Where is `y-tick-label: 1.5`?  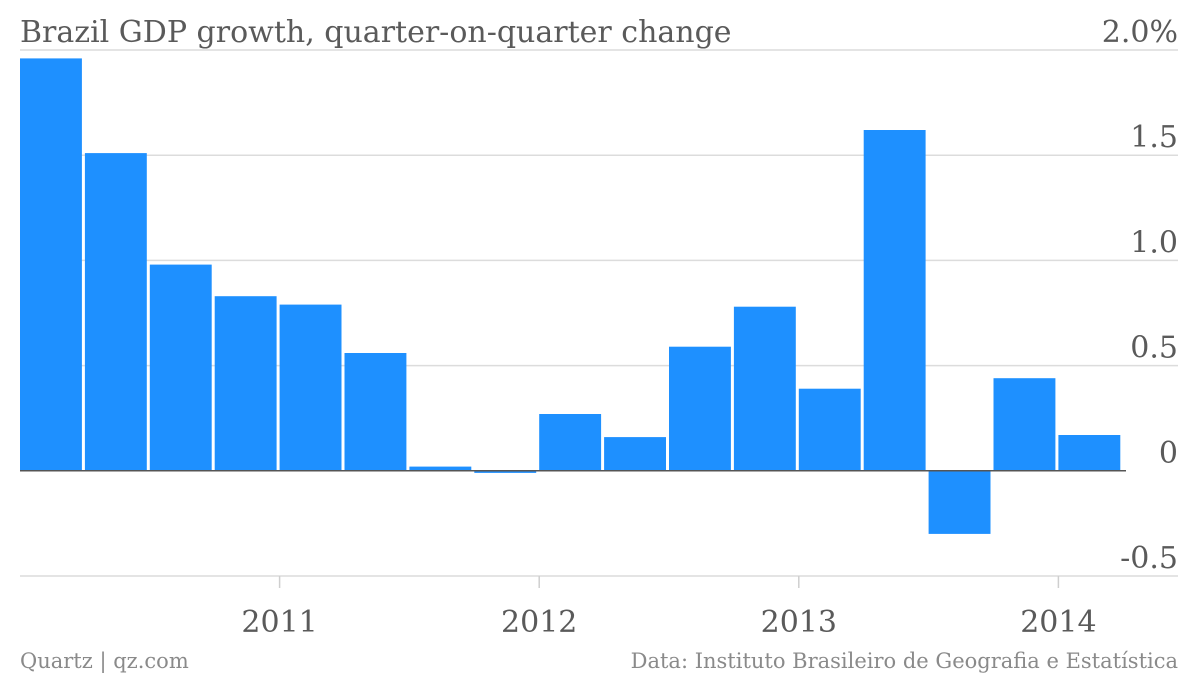 y-tick-label: 1.5 is located at coordinates (1154, 137).